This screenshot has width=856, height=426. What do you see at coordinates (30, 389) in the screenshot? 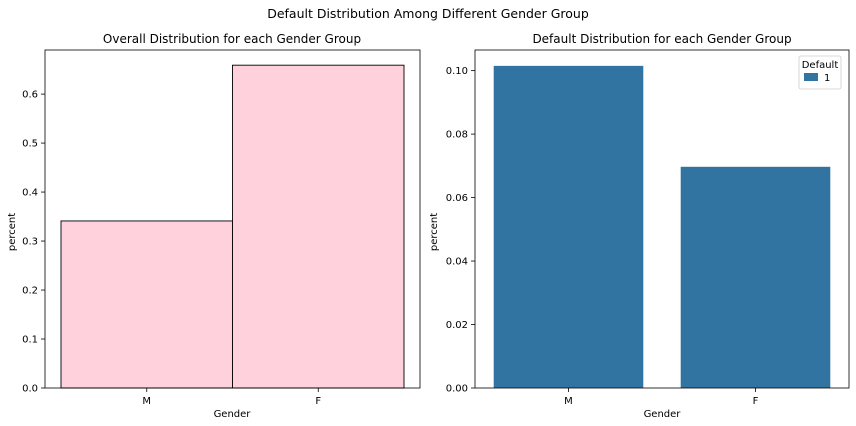
I see `y-tick-label: 0.0` at bounding box center [30, 389].